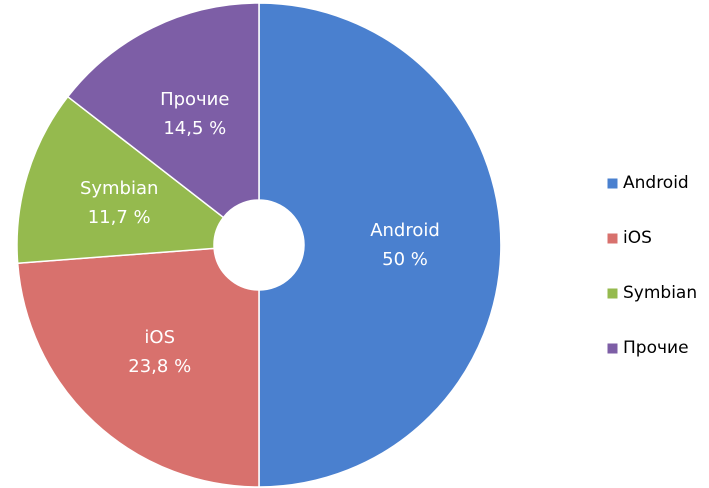  I want to click on data-label-name: Symbian, so click(119, 188).